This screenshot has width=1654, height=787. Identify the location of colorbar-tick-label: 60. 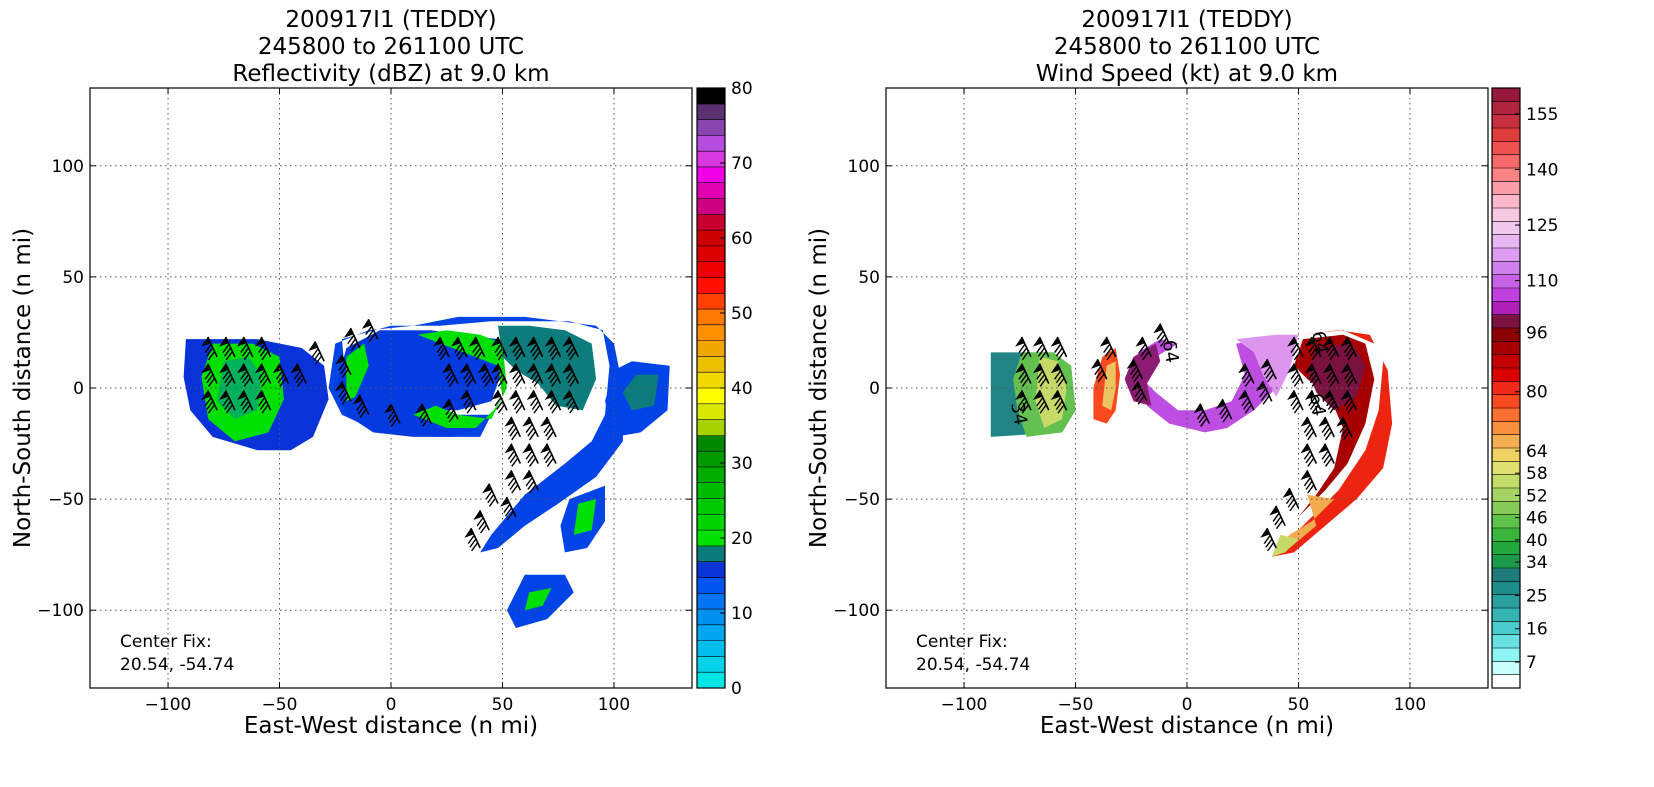
(742, 239).